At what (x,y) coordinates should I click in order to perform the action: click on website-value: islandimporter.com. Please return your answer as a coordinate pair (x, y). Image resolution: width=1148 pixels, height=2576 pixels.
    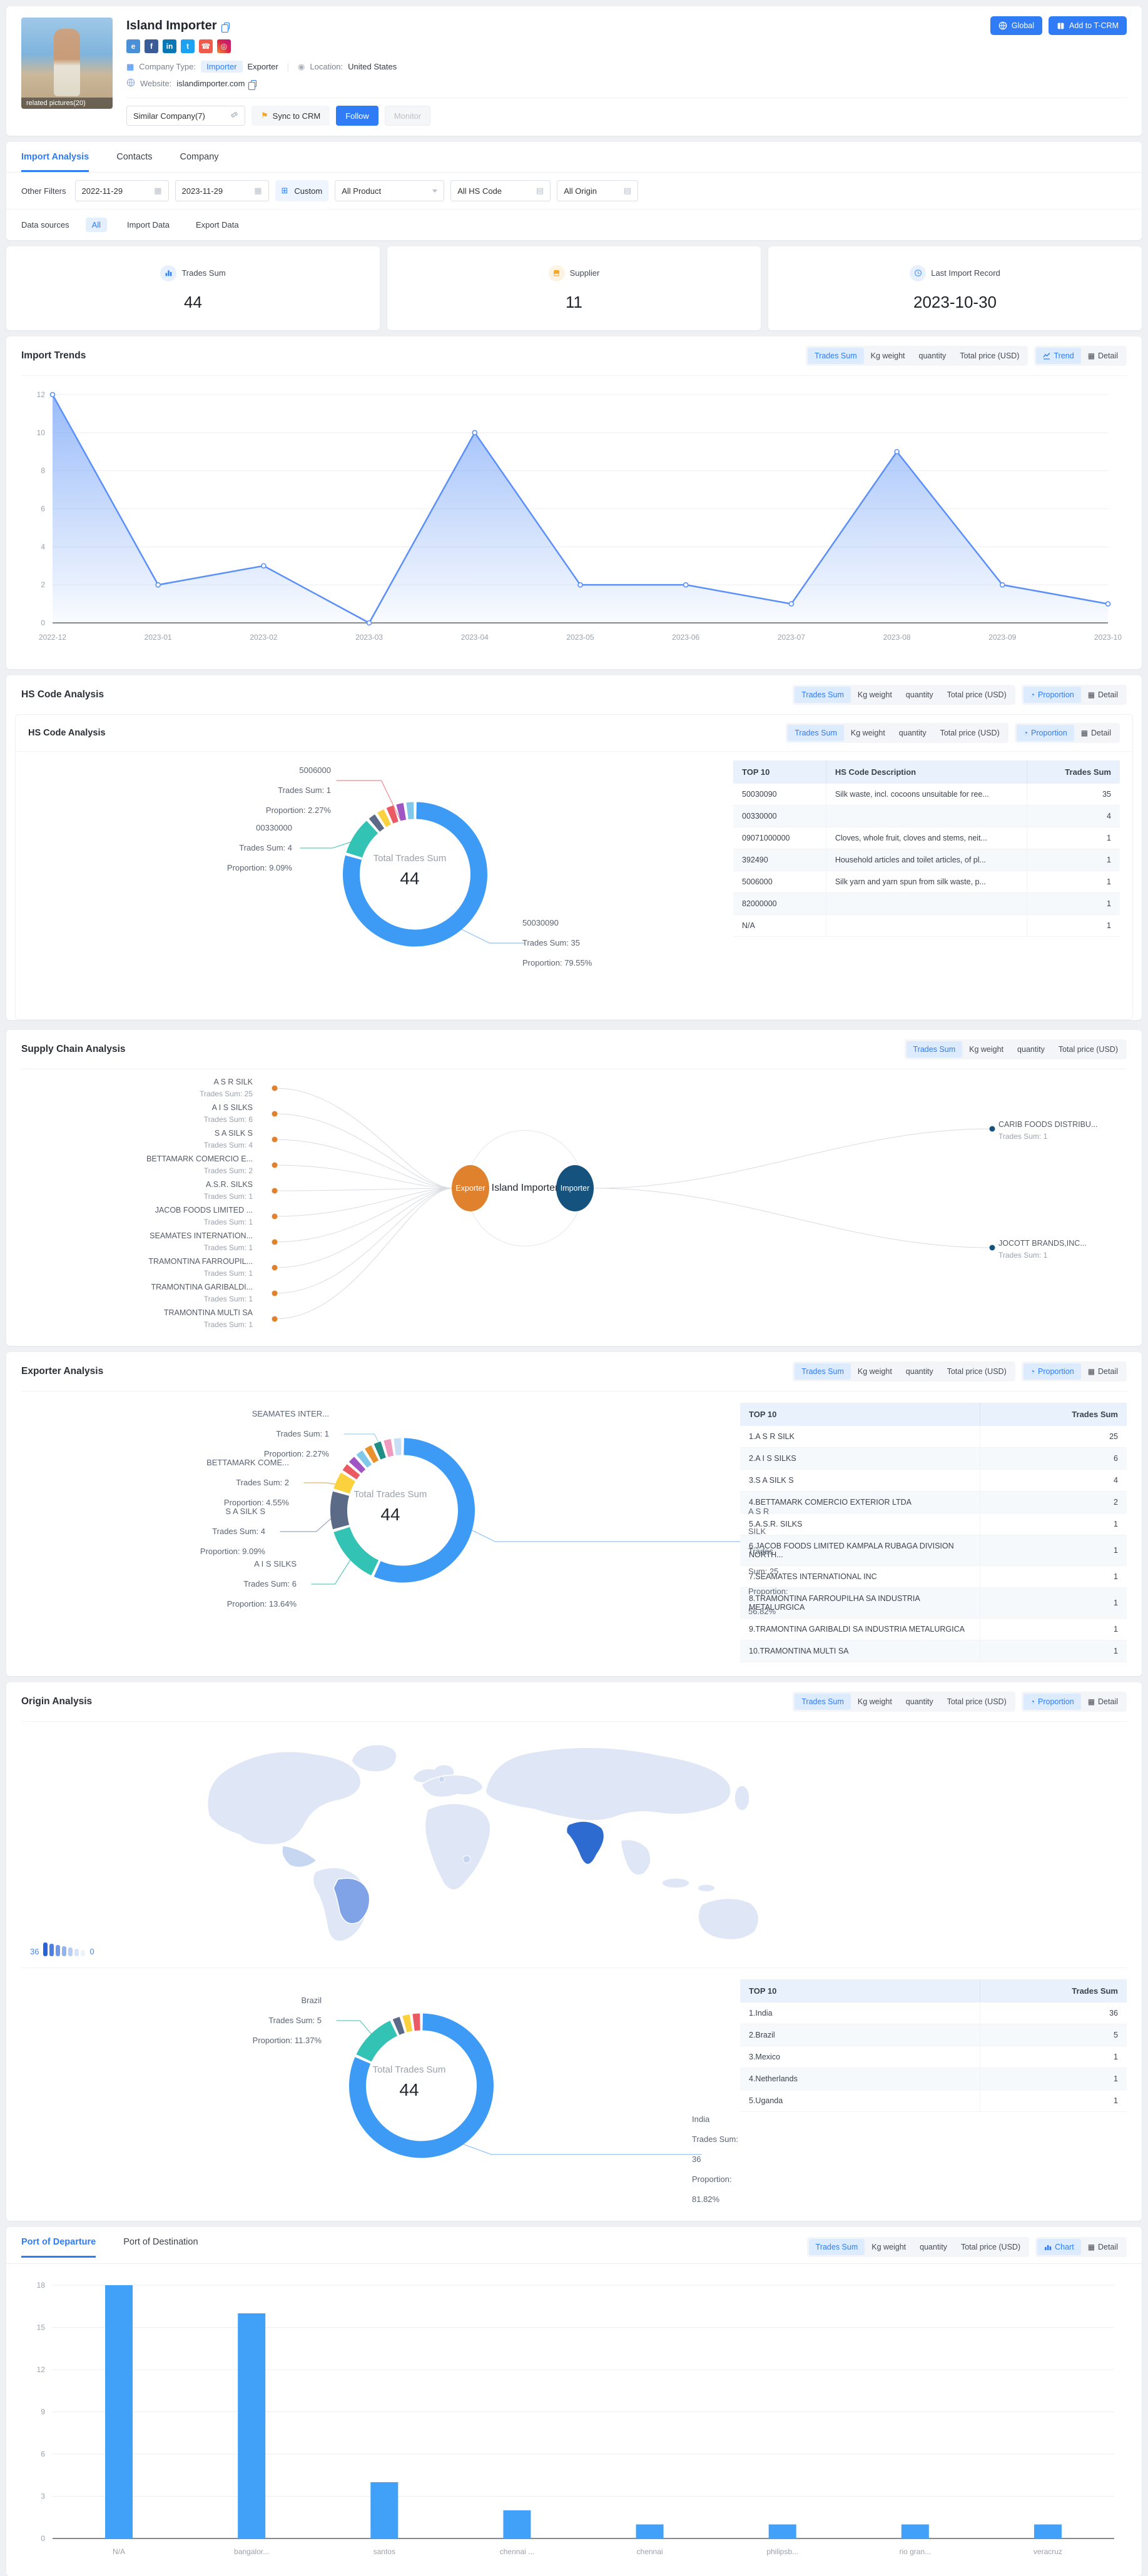
    Looking at the image, I should click on (210, 84).